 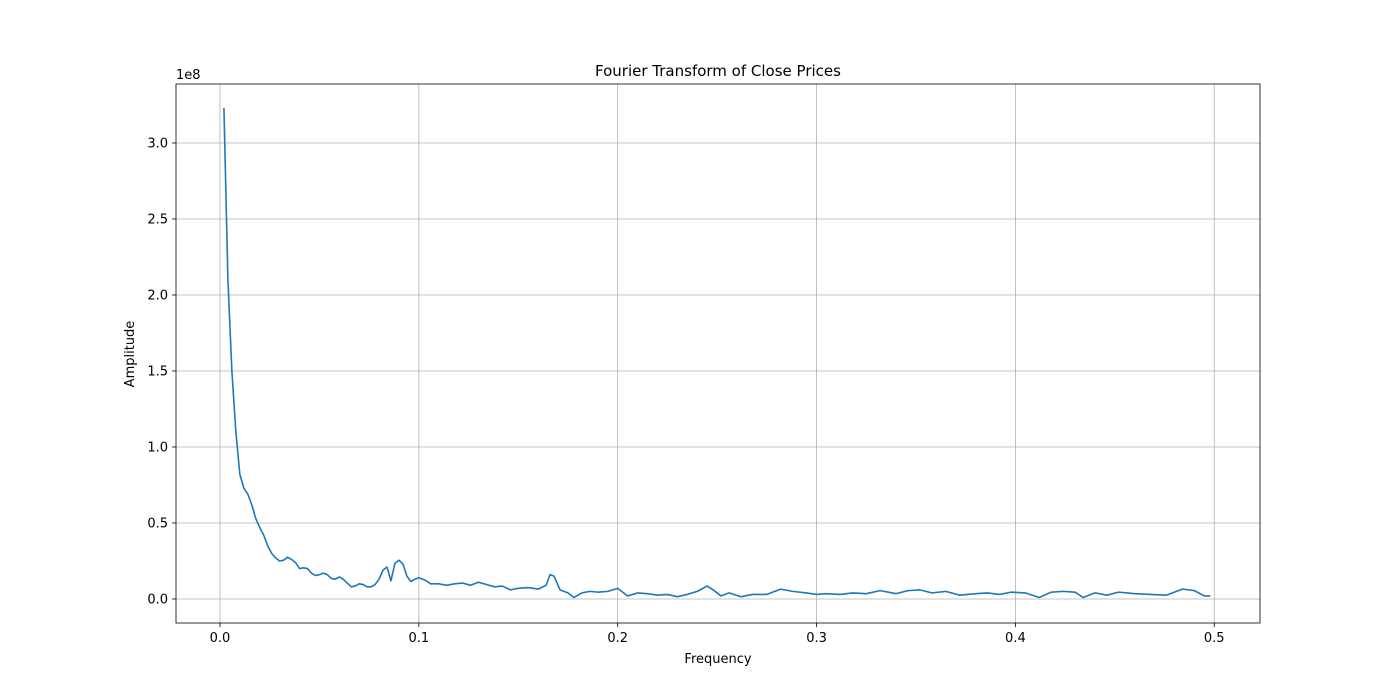 I want to click on chart-title: Fourier Transform of Close Prices, so click(x=718, y=71).